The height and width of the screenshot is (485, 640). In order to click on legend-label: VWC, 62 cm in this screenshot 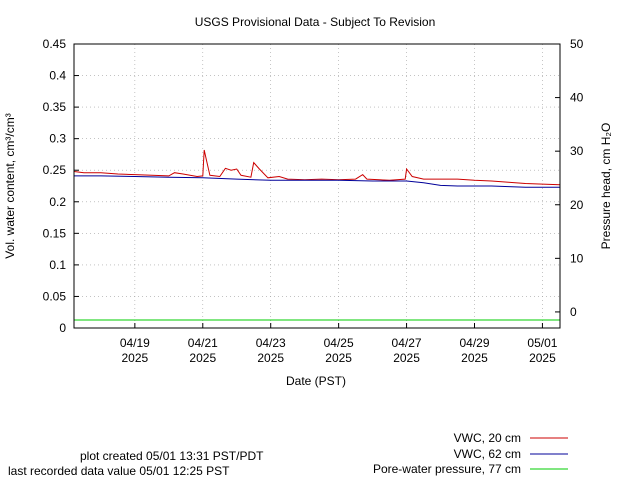, I will do `click(487, 454)`.